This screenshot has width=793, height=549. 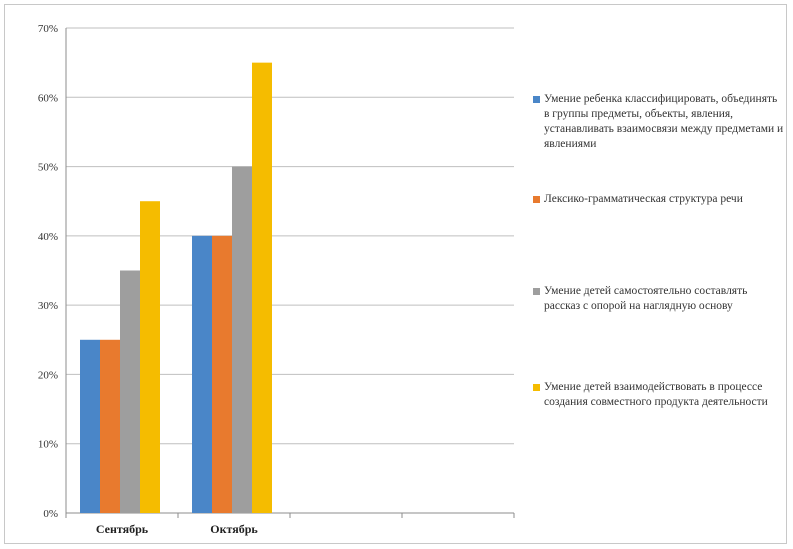 I want to click on y-tick-label: 0%, so click(x=50, y=514).